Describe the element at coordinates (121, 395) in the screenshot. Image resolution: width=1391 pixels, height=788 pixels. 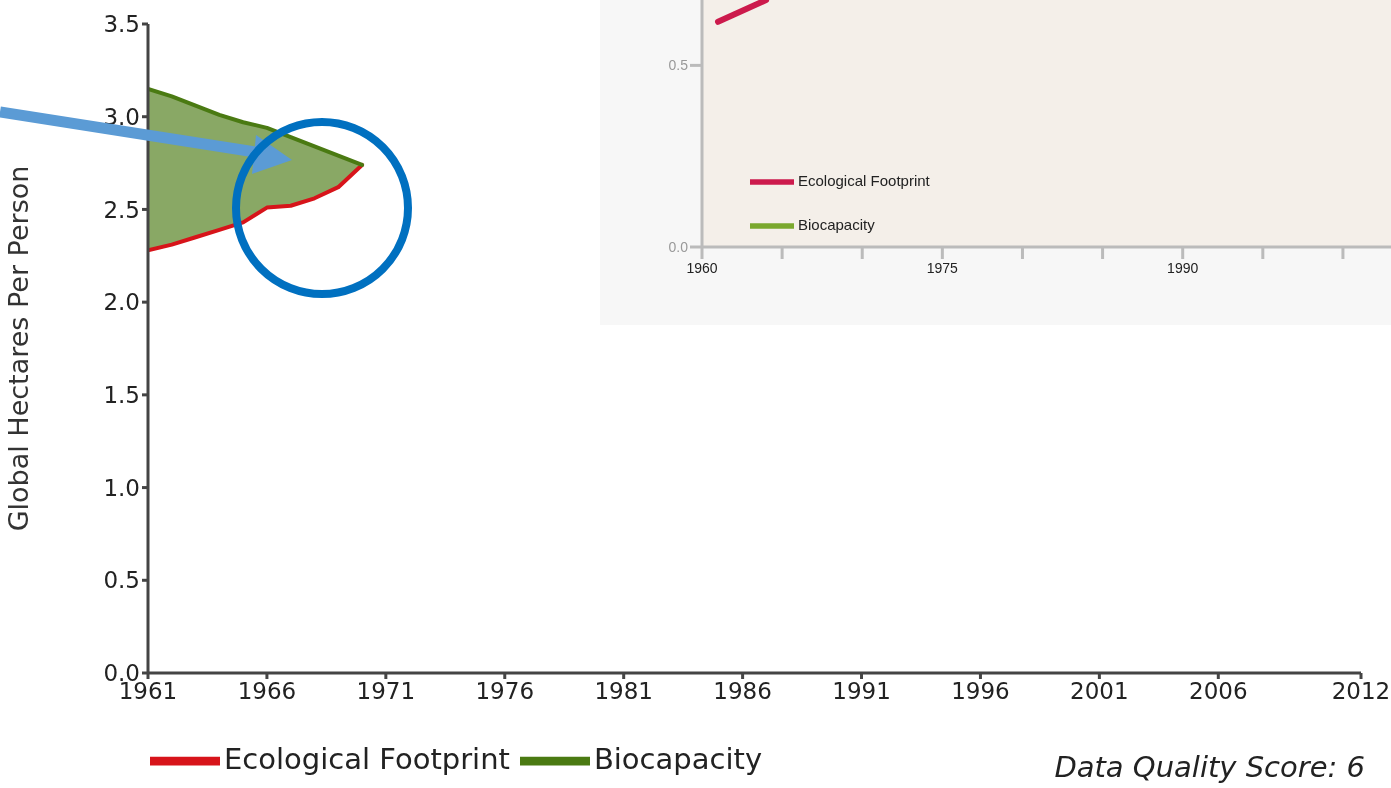
I see `y-tick-label: 1.5` at that location.